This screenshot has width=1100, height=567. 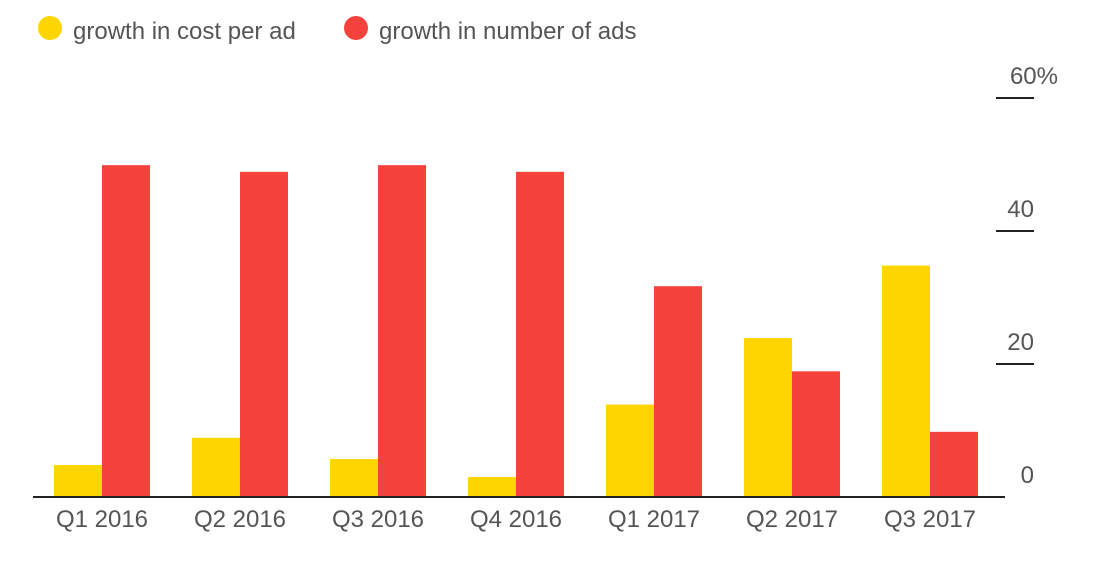 I want to click on bar-growth-in-cost-per-ad-q4-2016, so click(x=492, y=487).